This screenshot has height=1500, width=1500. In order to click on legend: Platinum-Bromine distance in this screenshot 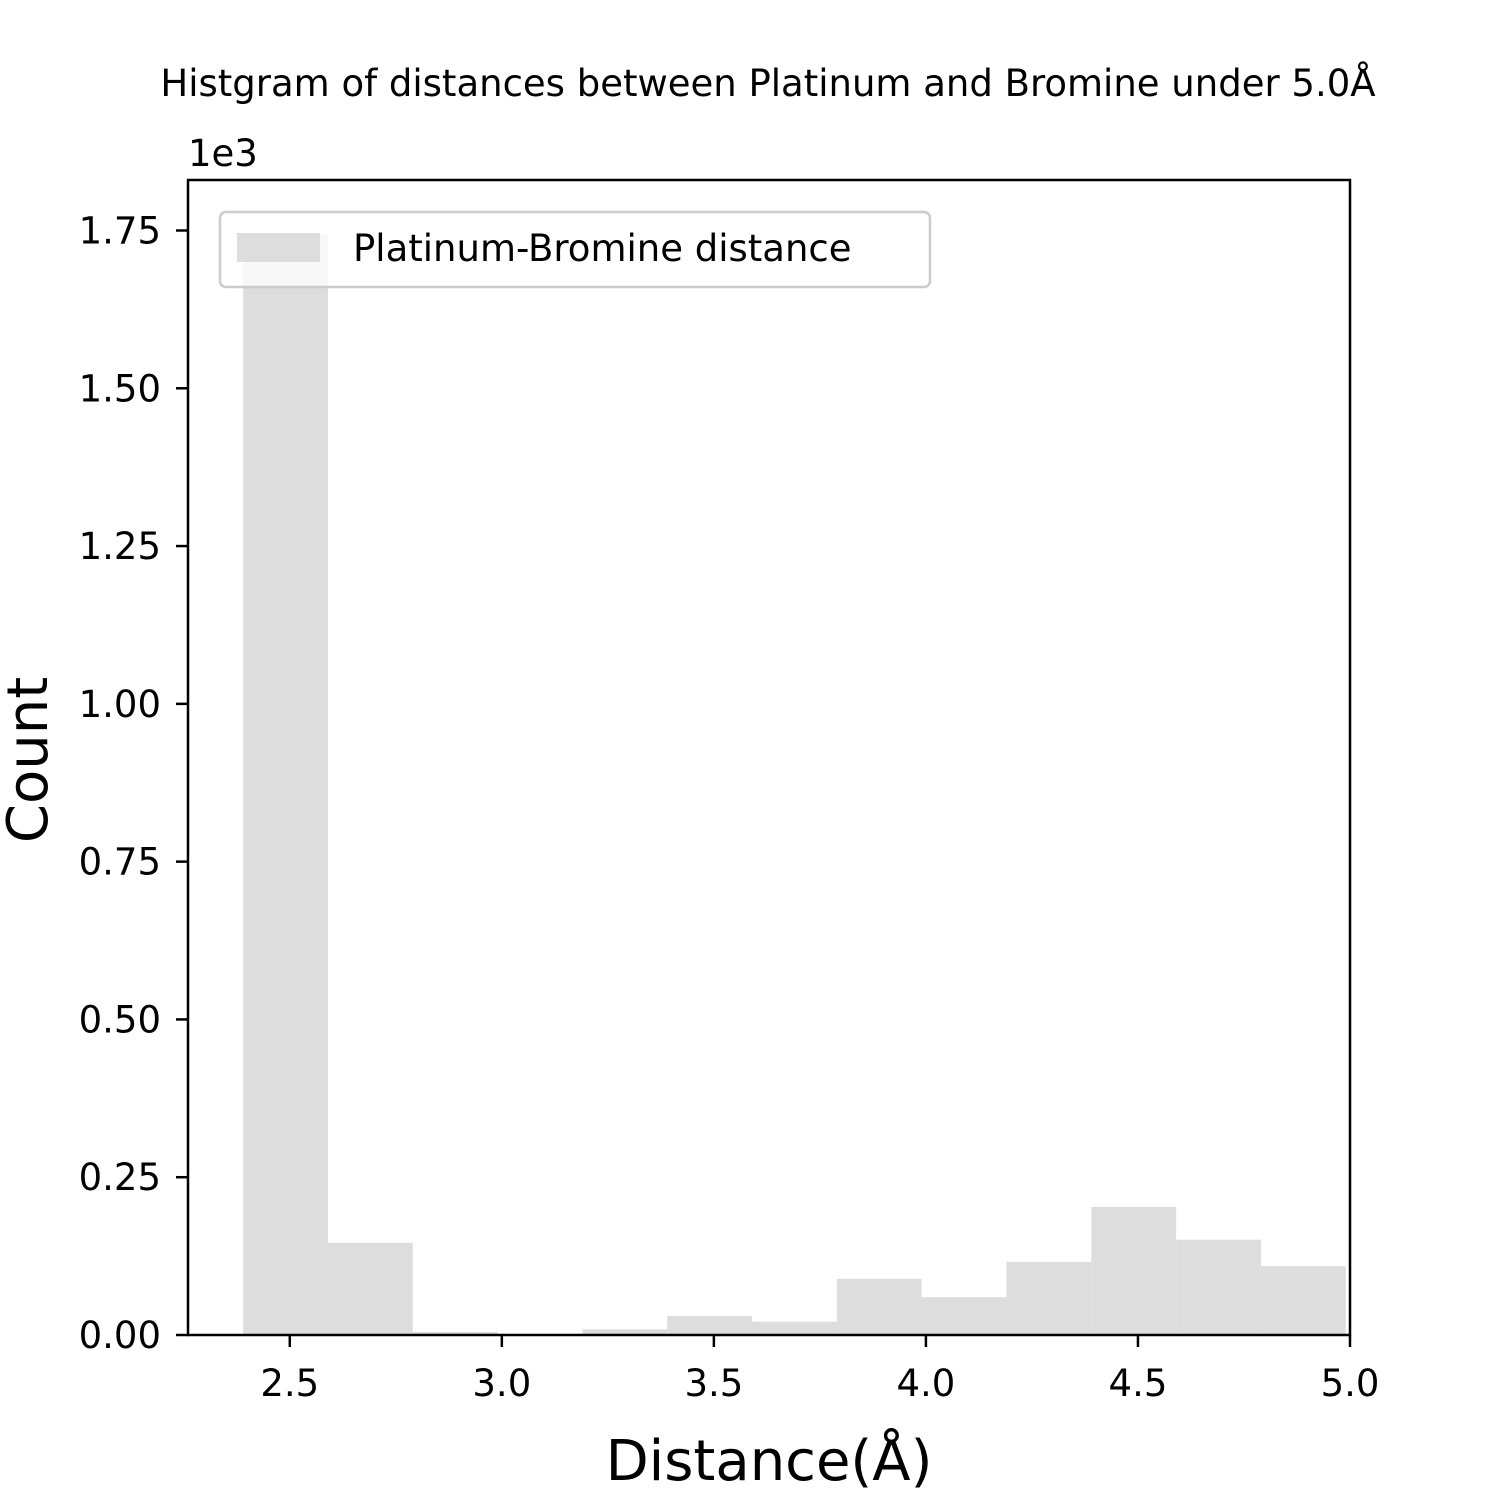, I will do `click(575, 249)`.